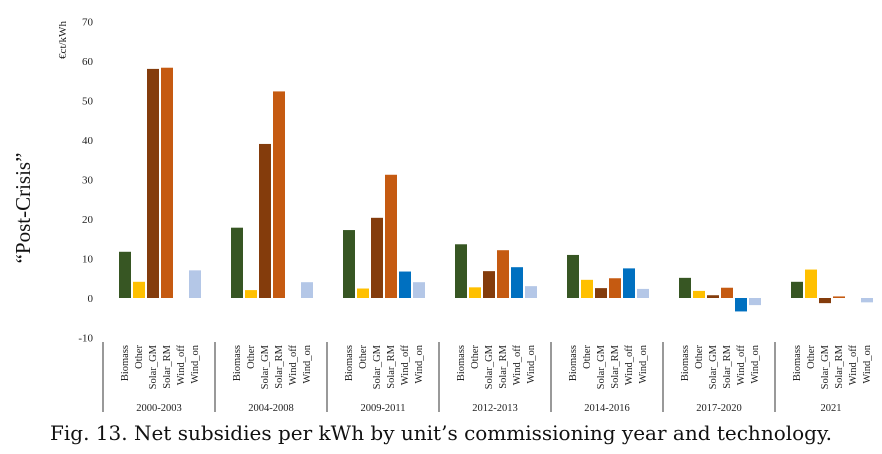  I want to click on bar-solar-gm-2004-2008, so click(265, 220).